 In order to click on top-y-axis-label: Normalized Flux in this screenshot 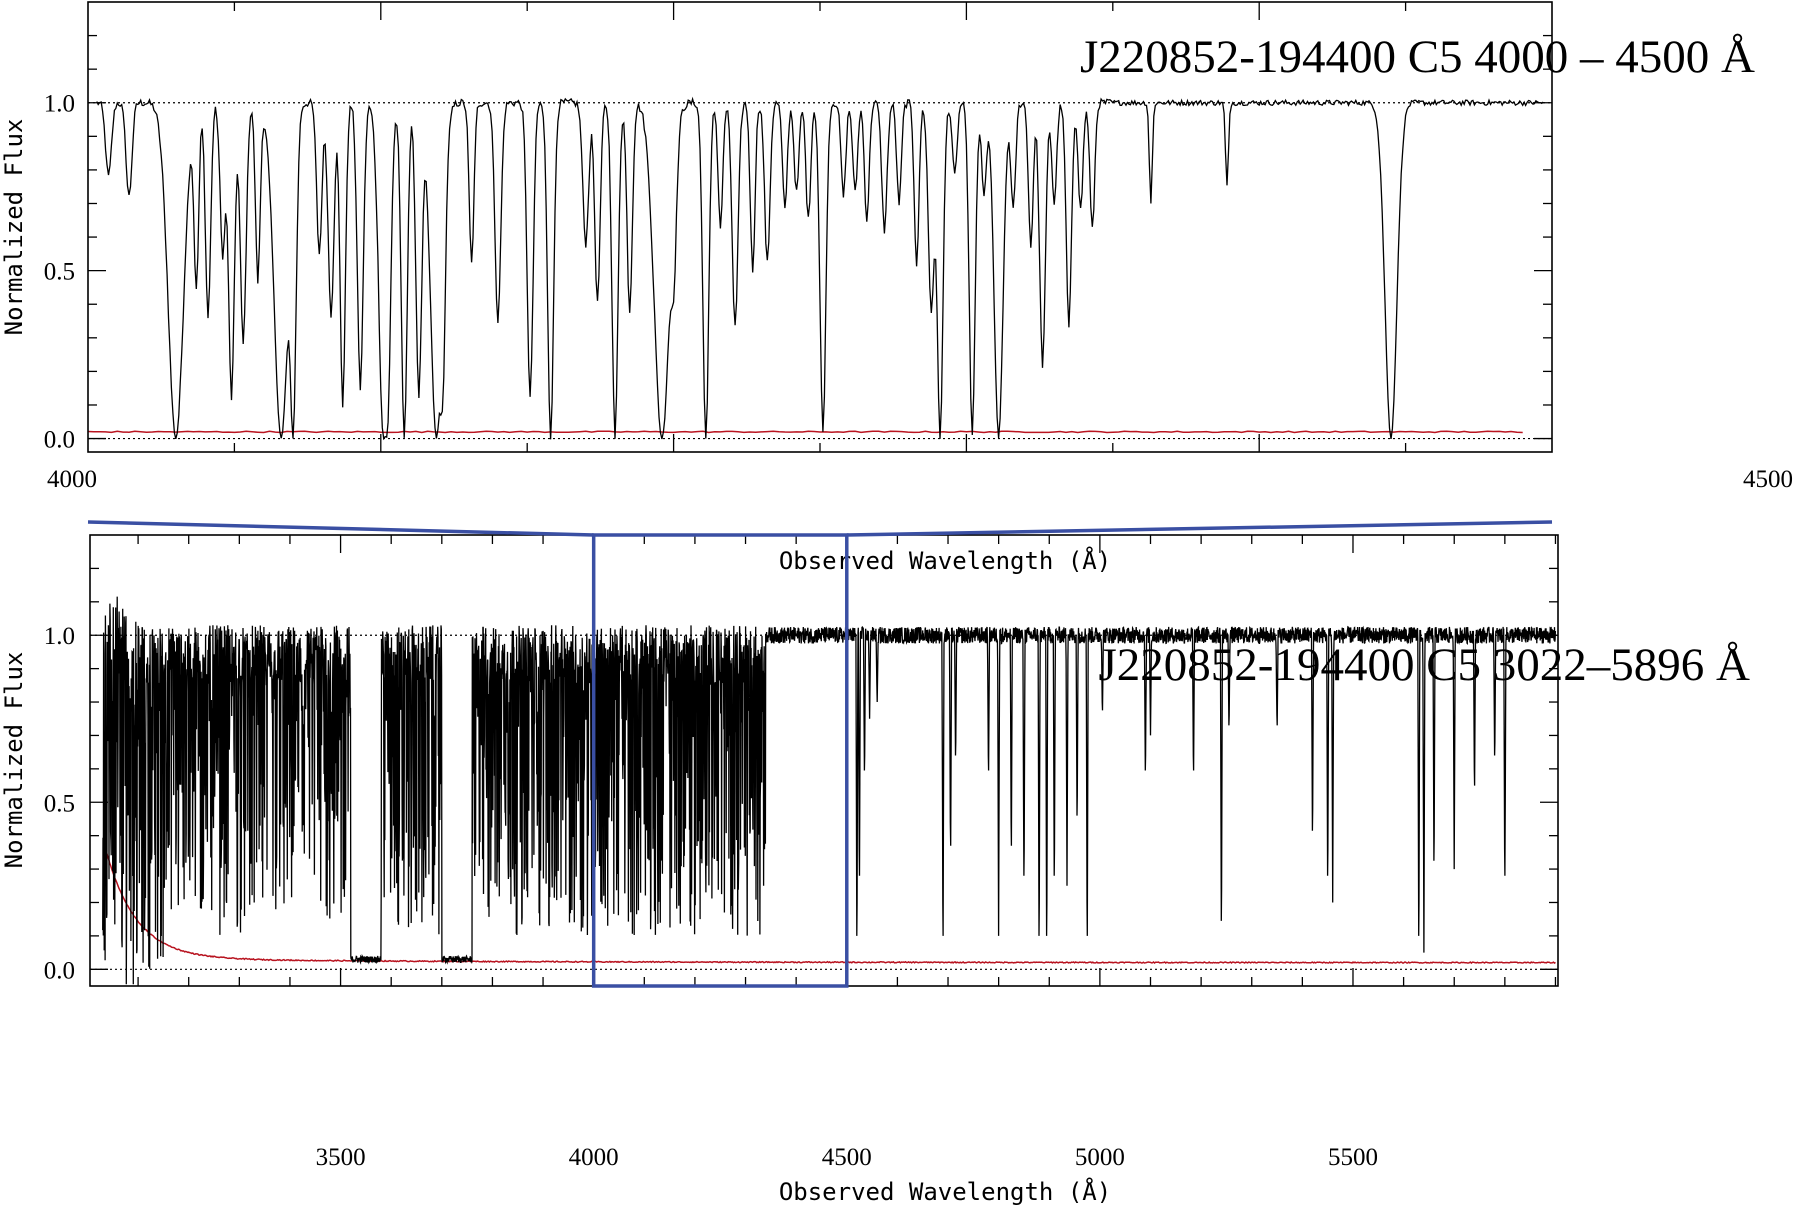, I will do `click(14, 227)`.